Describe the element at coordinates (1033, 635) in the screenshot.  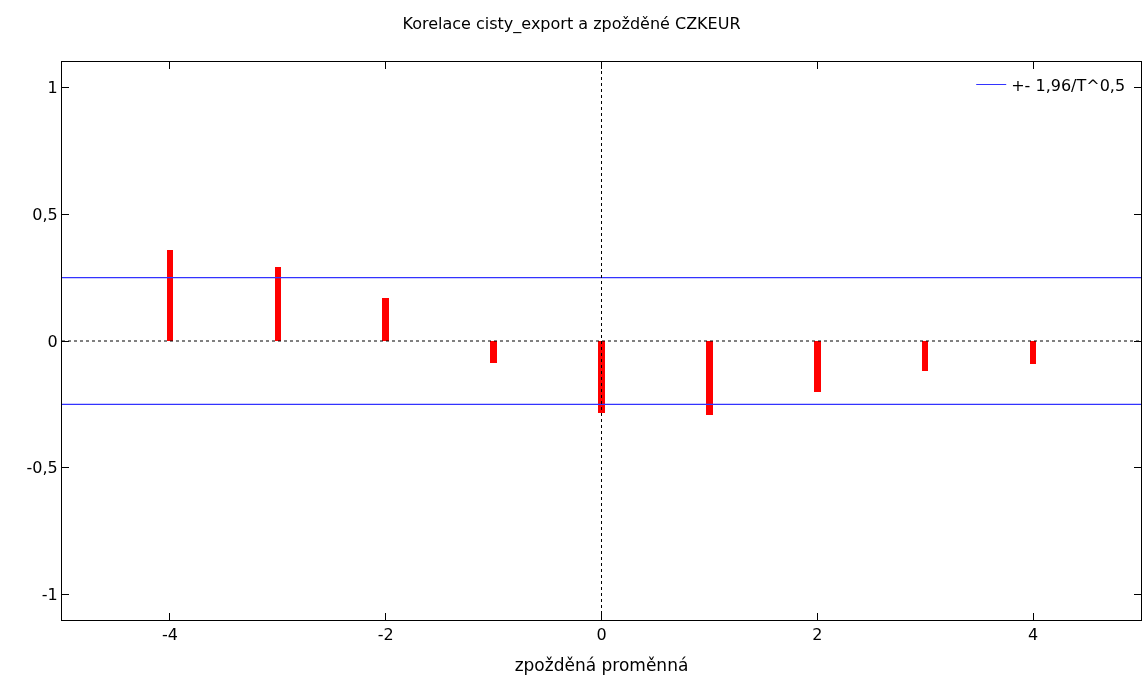
I see `x-tick-label: 4` at that location.